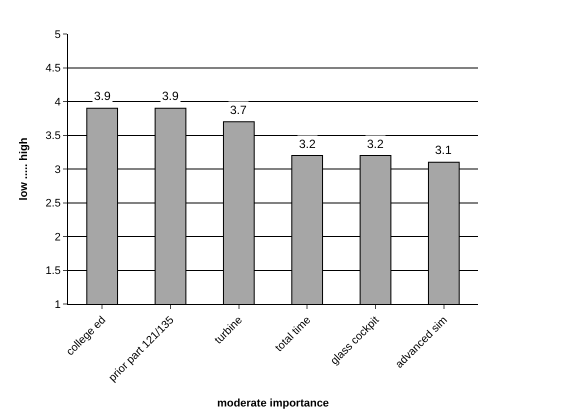  What do you see at coordinates (57, 34) in the screenshot?
I see `y-tick-label: 5` at bounding box center [57, 34].